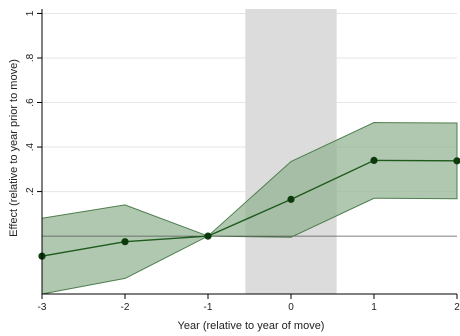  What do you see at coordinates (374, 307) in the screenshot?
I see `x-tick-label: 1` at bounding box center [374, 307].